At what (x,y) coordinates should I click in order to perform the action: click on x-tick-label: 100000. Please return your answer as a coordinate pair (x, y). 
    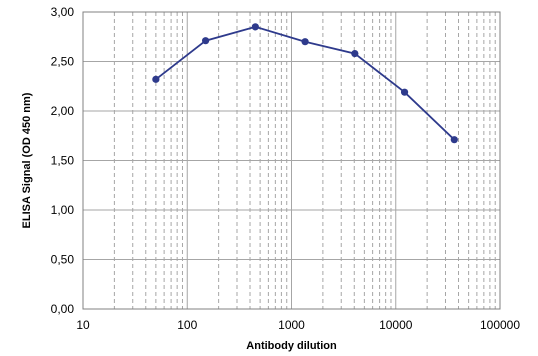
    Looking at the image, I should click on (500, 325).